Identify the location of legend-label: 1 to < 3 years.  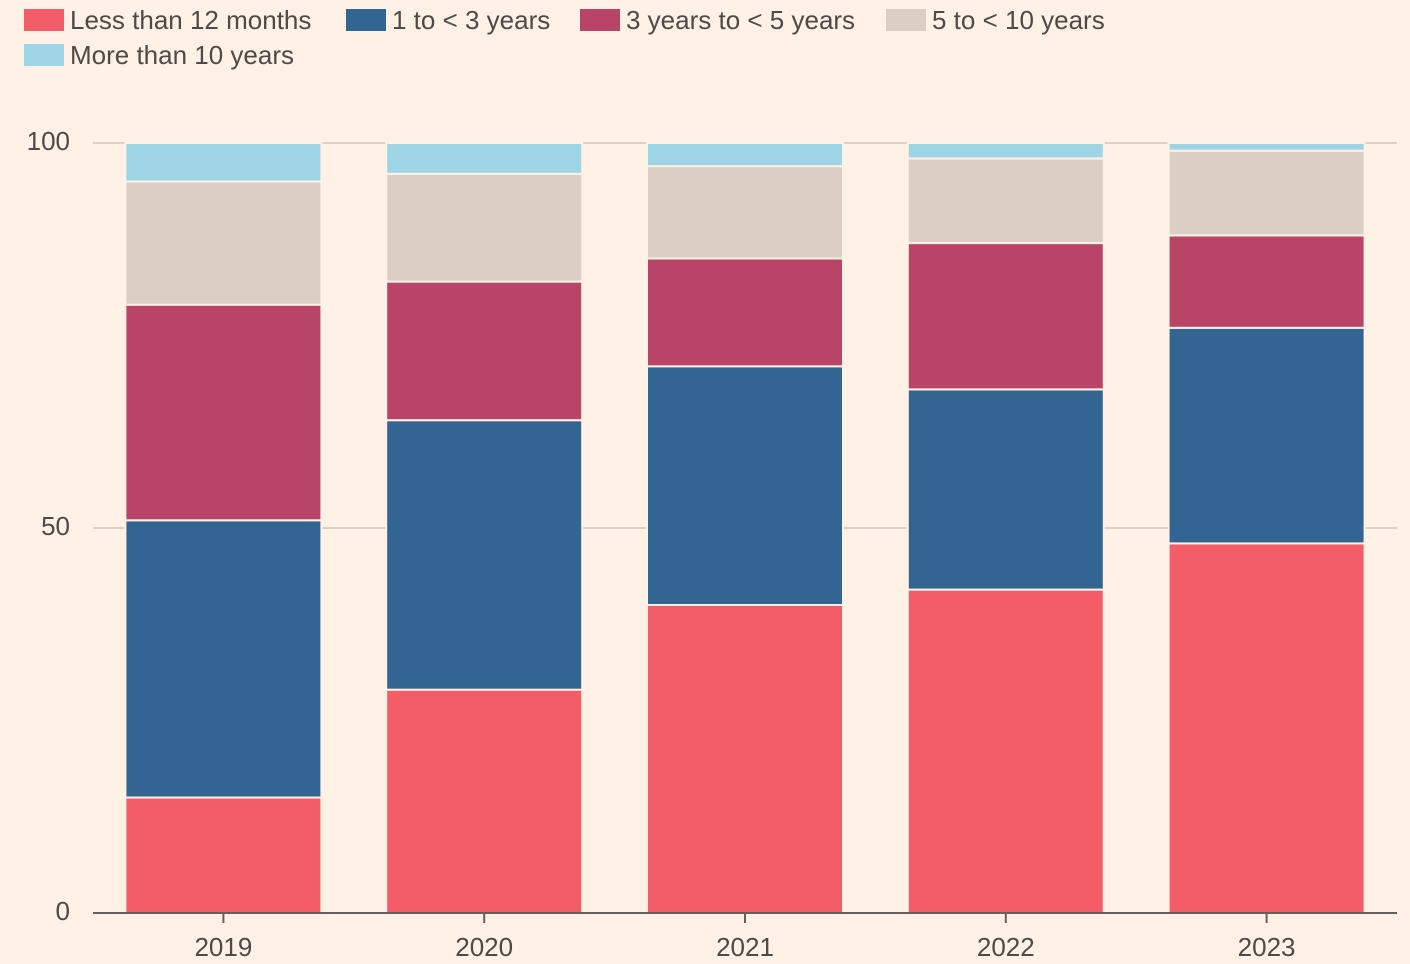
(471, 20).